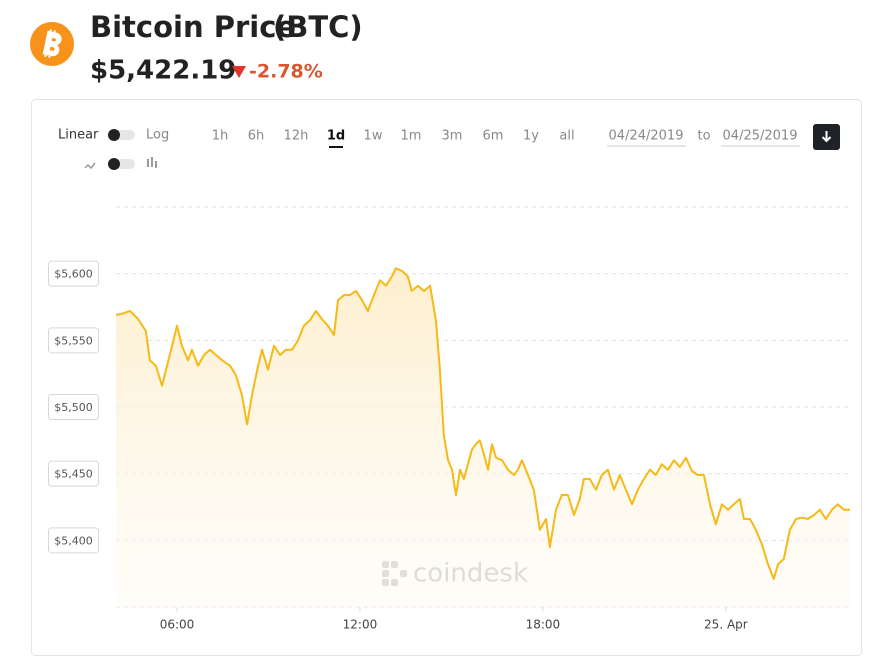 The image size is (871, 662). I want to click on btc-icon, so click(52, 44).